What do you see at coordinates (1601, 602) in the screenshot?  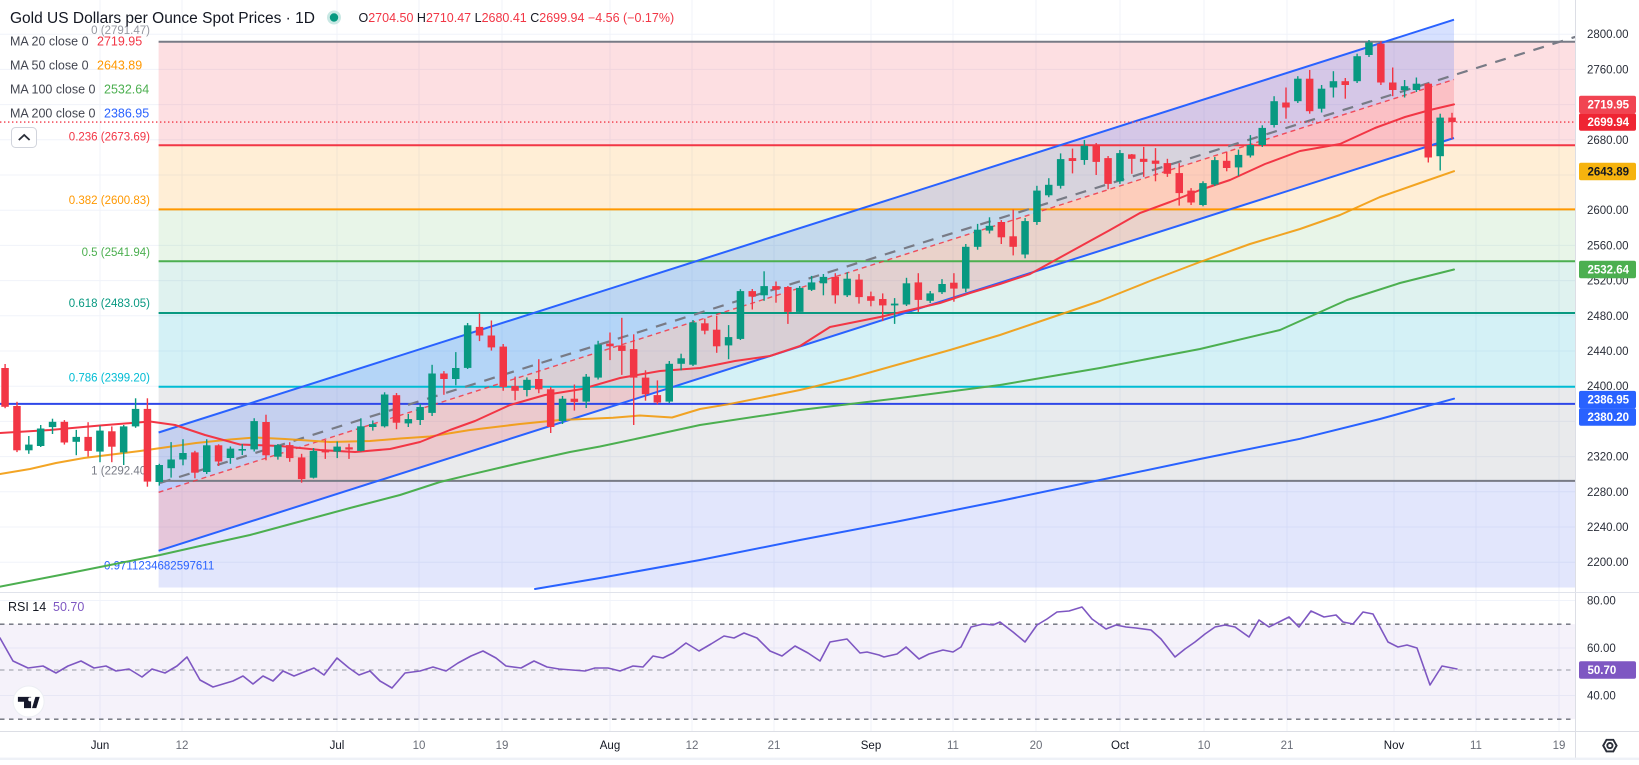 I see `svg-text: 80.00` at bounding box center [1601, 602].